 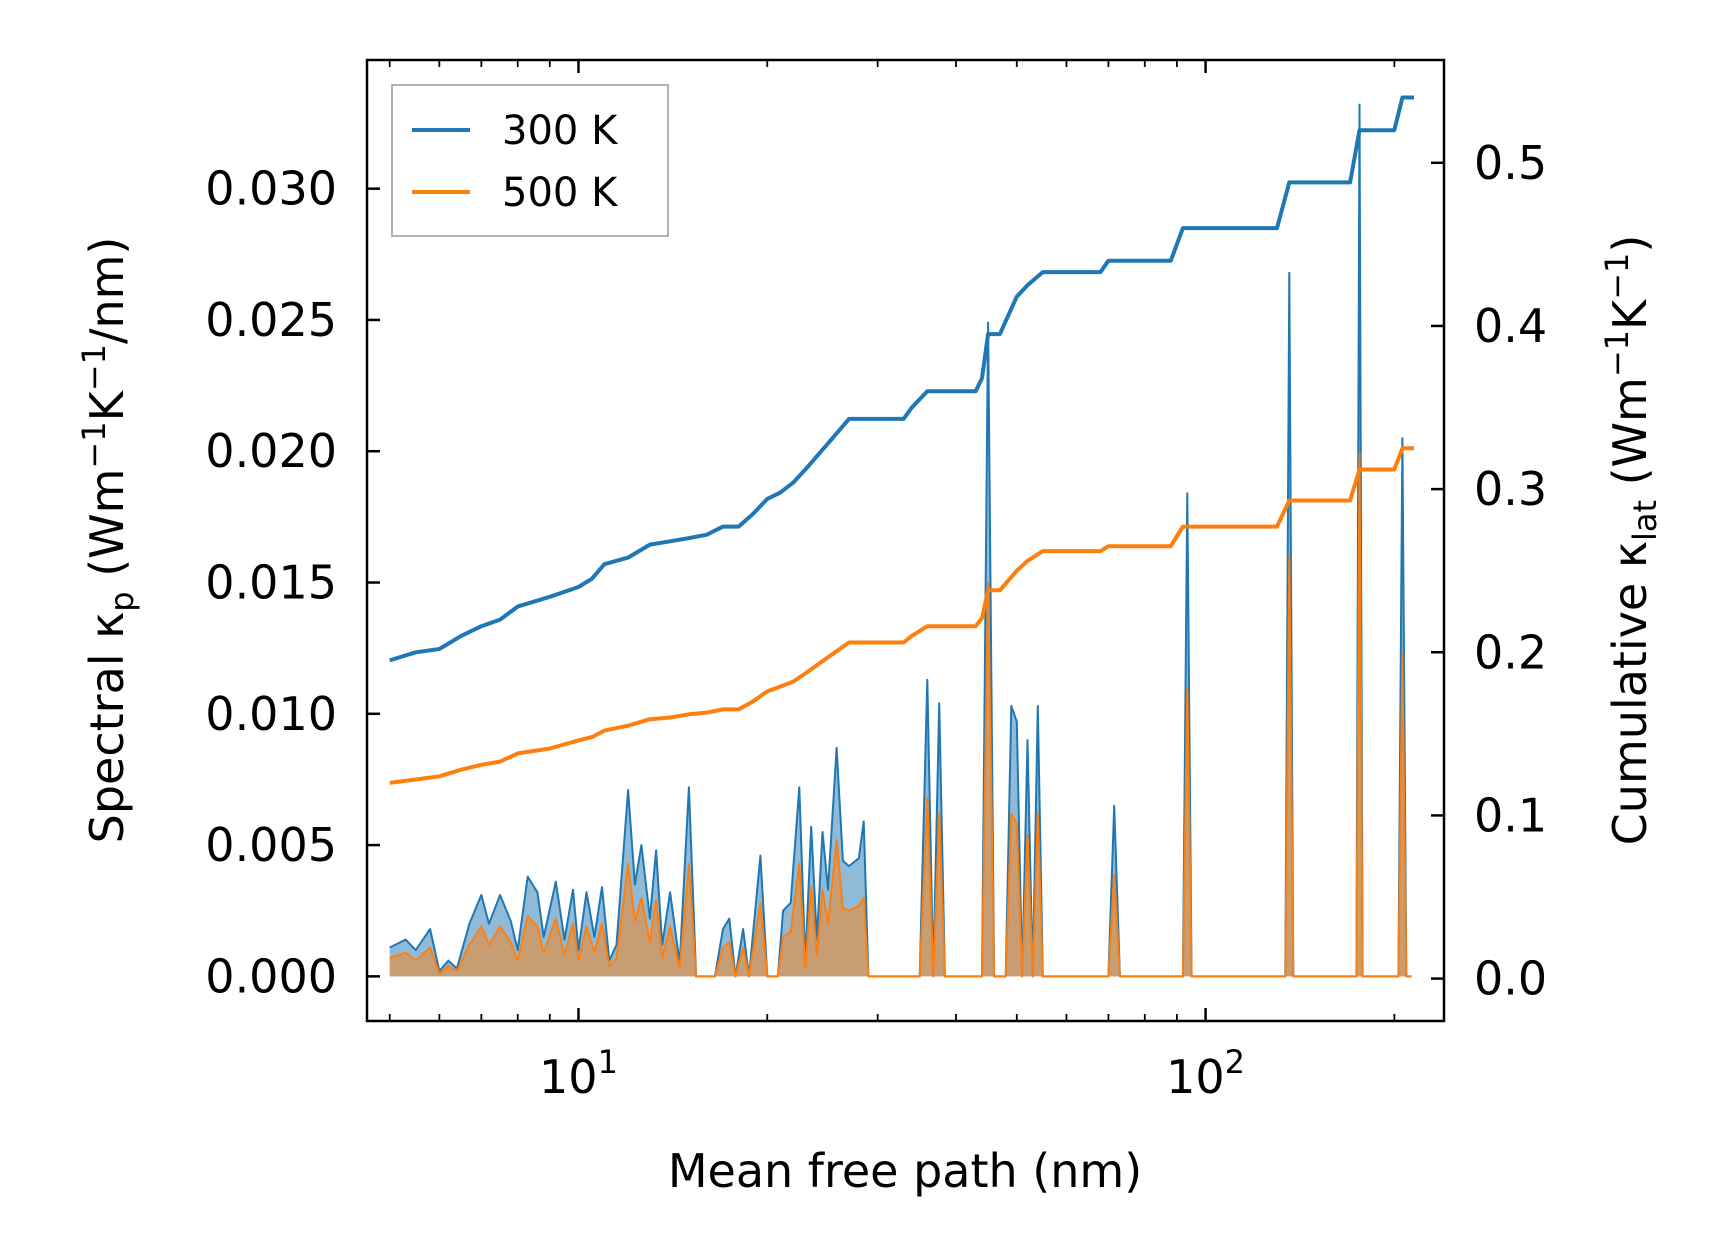 What do you see at coordinates (560, 193) in the screenshot?
I see `legend-label-500k: 500 K` at bounding box center [560, 193].